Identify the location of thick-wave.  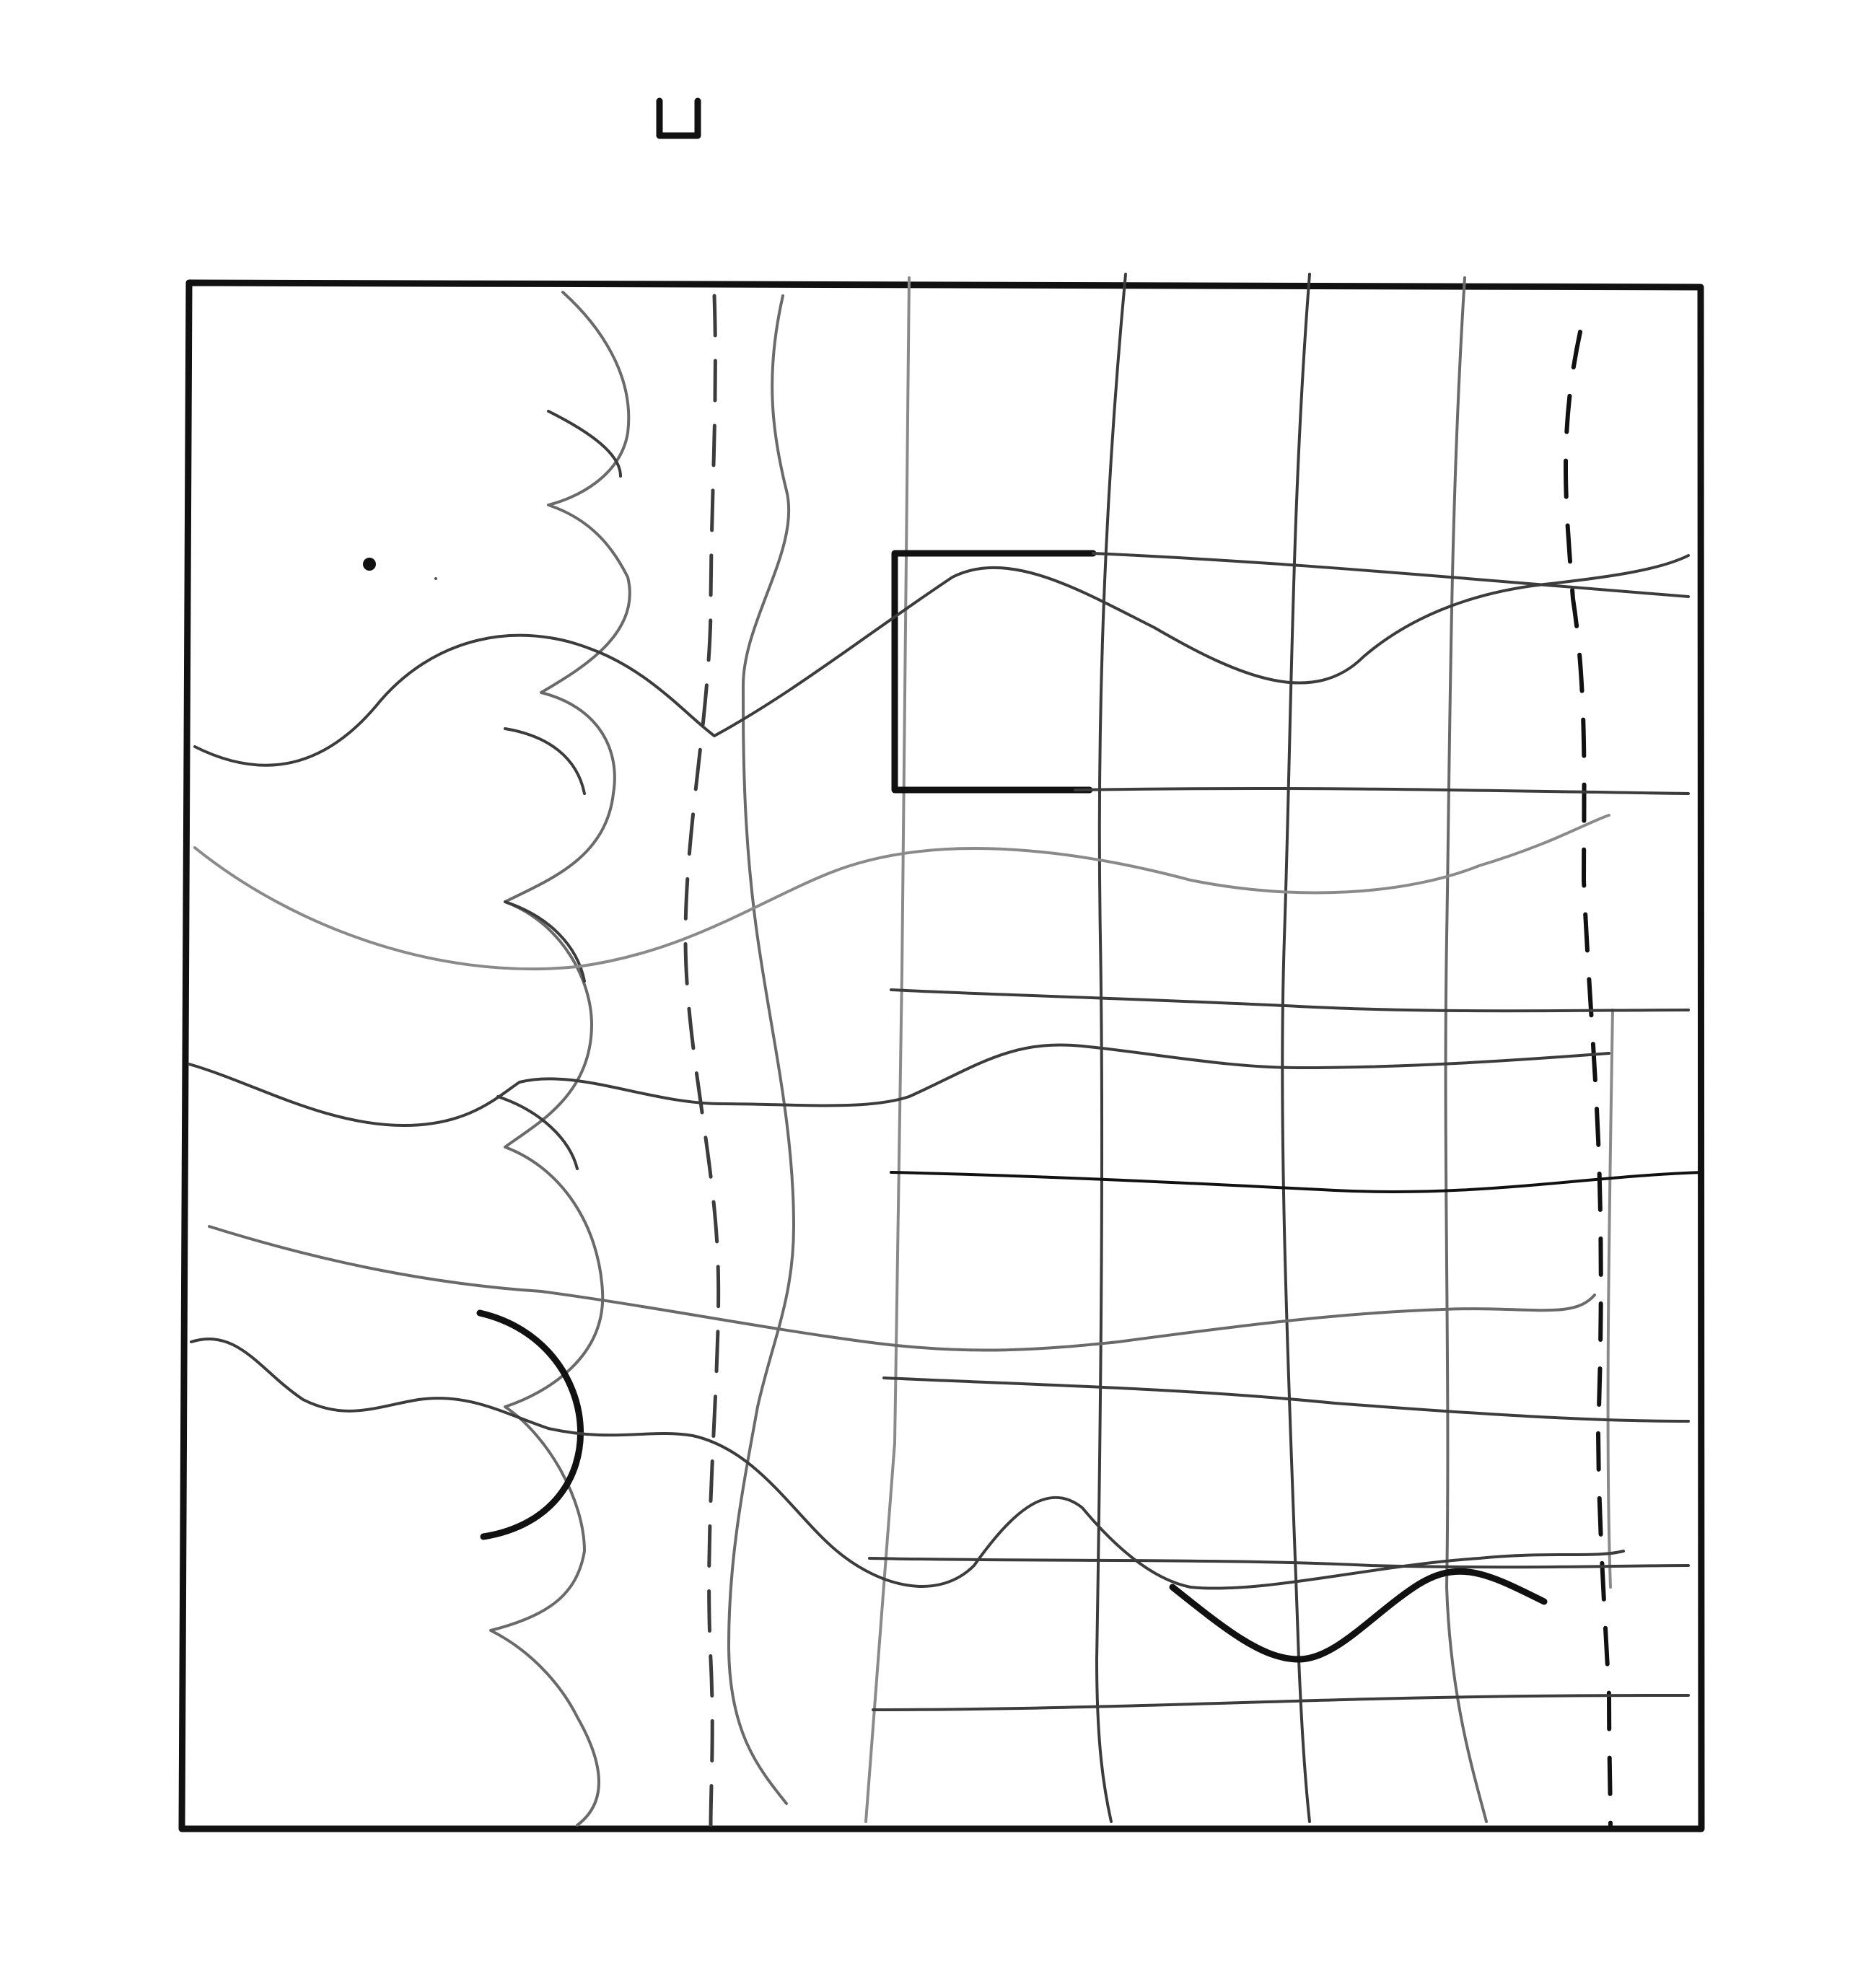
(1358, 1616).